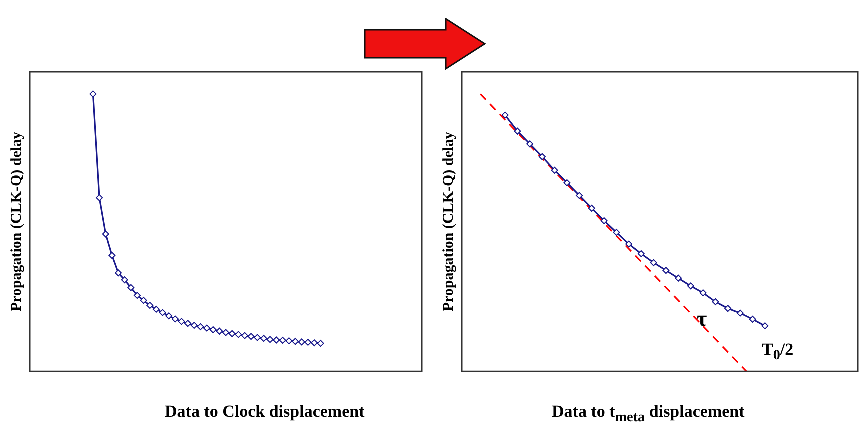 The width and height of the screenshot is (863, 434). Describe the element at coordinates (702, 319) in the screenshot. I see `annotation: τ` at that location.